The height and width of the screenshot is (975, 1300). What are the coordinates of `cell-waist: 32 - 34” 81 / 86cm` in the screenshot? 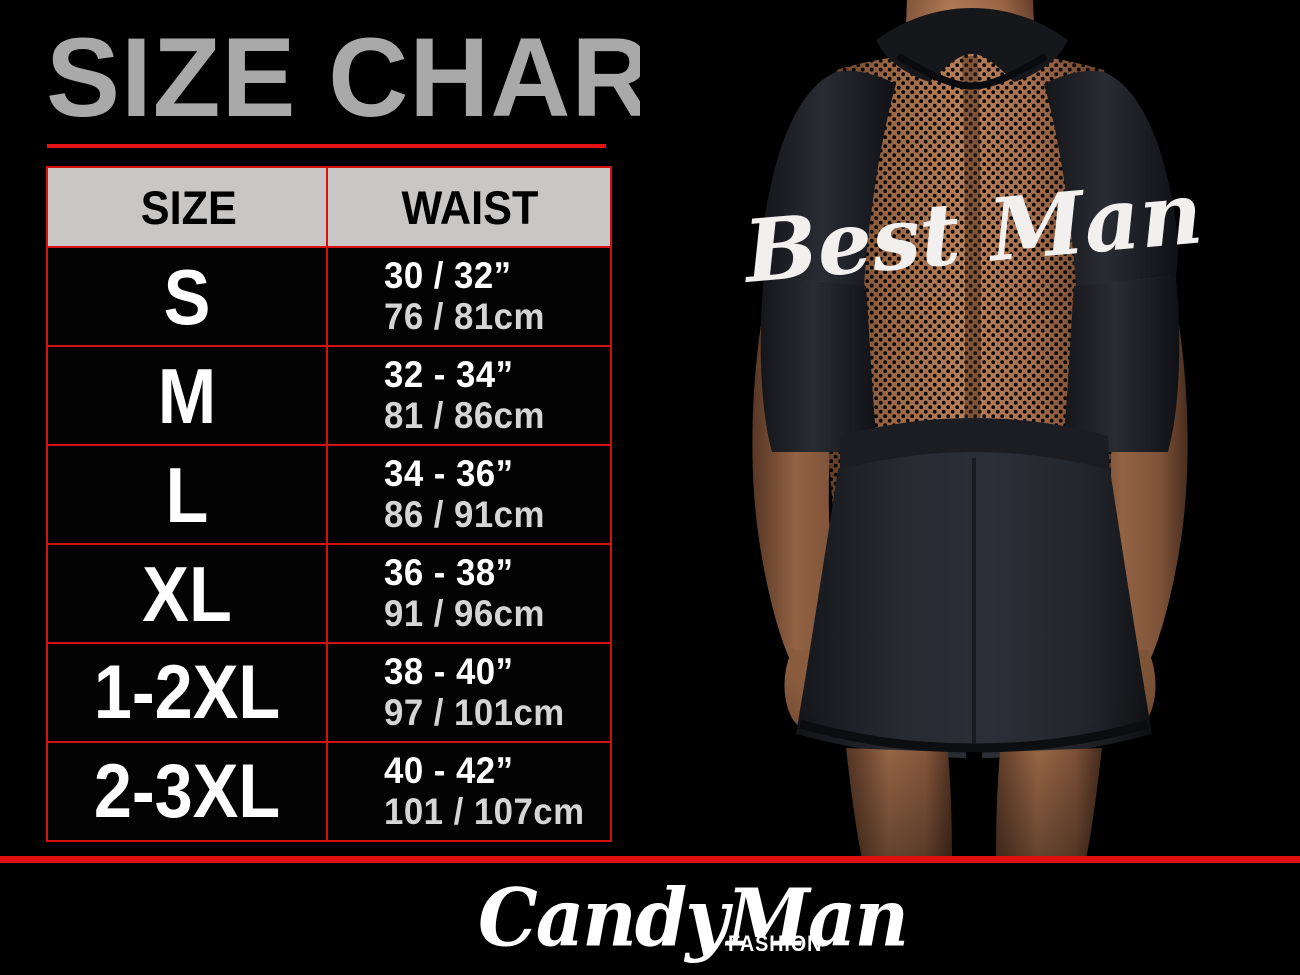 It's located at (469, 395).